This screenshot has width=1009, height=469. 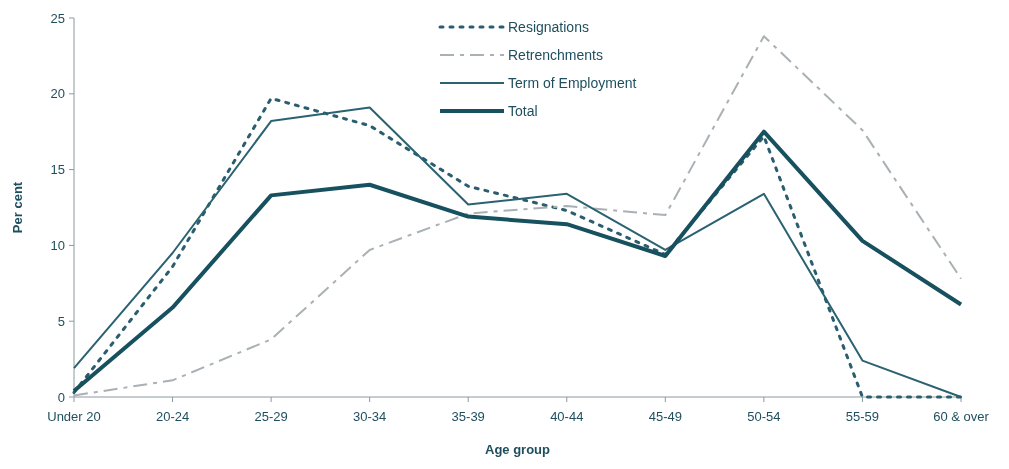 What do you see at coordinates (74, 416) in the screenshot?
I see `x-tick-label: Under 20` at bounding box center [74, 416].